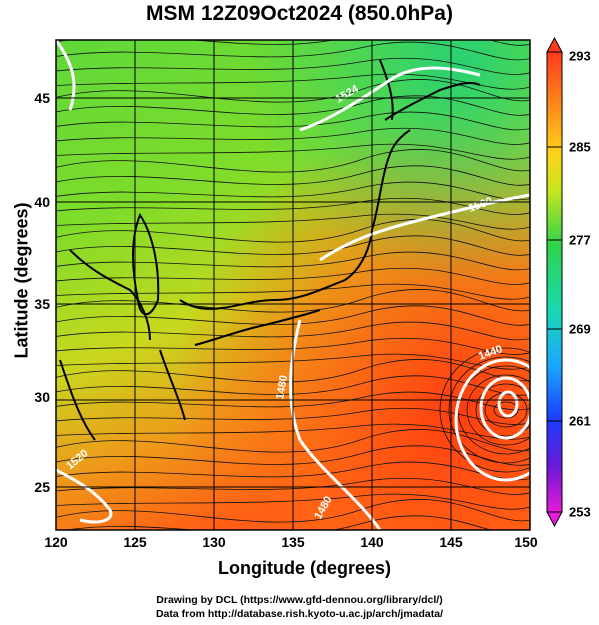  What do you see at coordinates (580, 512) in the screenshot?
I see `colorbar-label: 253` at bounding box center [580, 512].